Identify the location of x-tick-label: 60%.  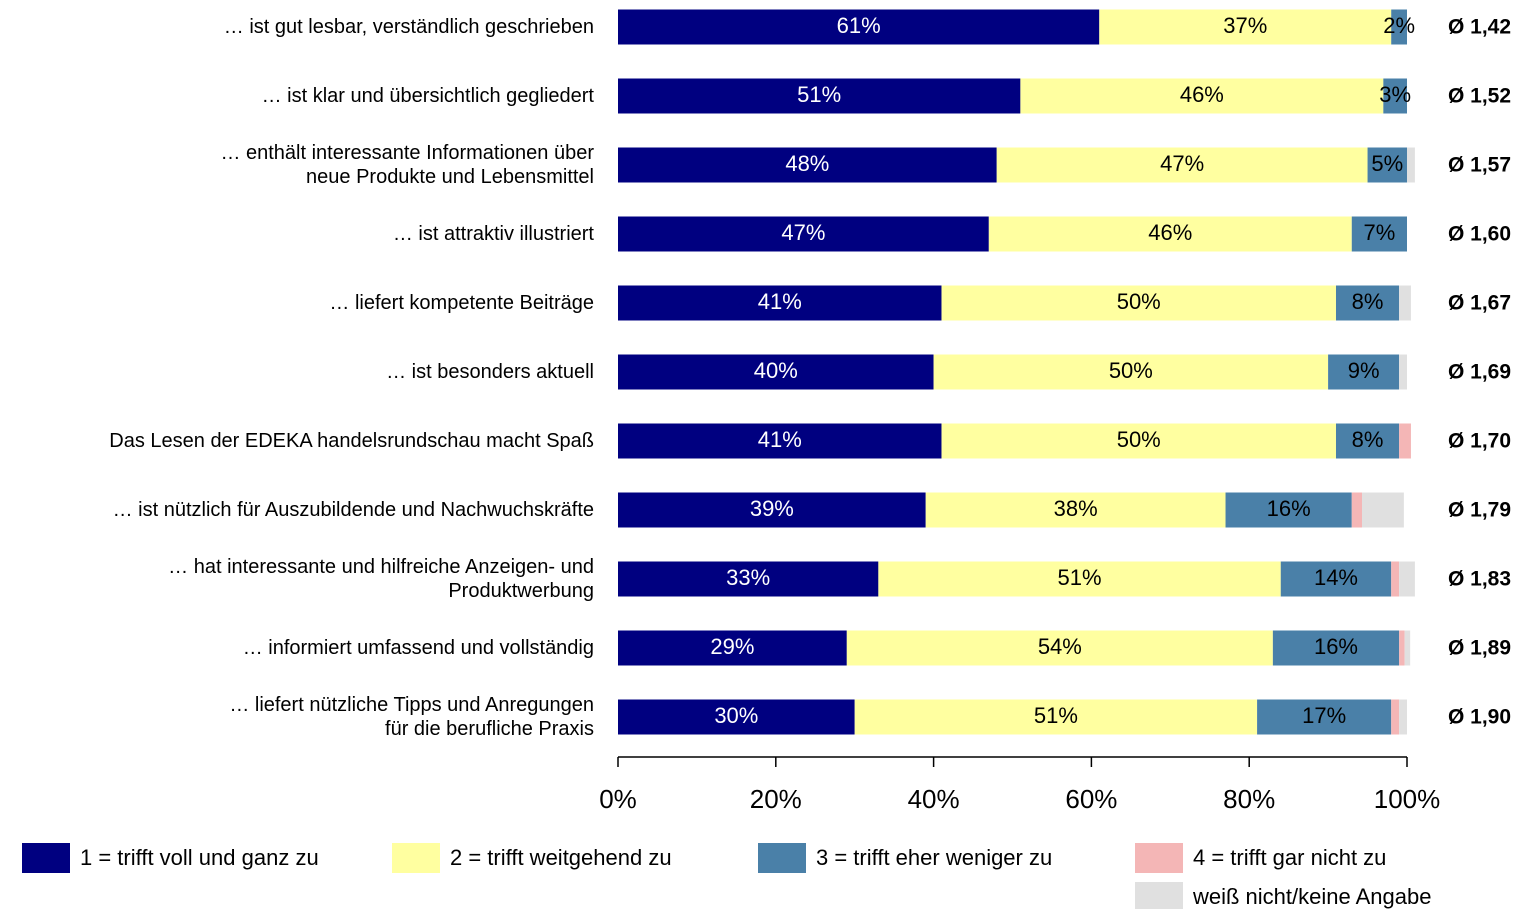
(1091, 799).